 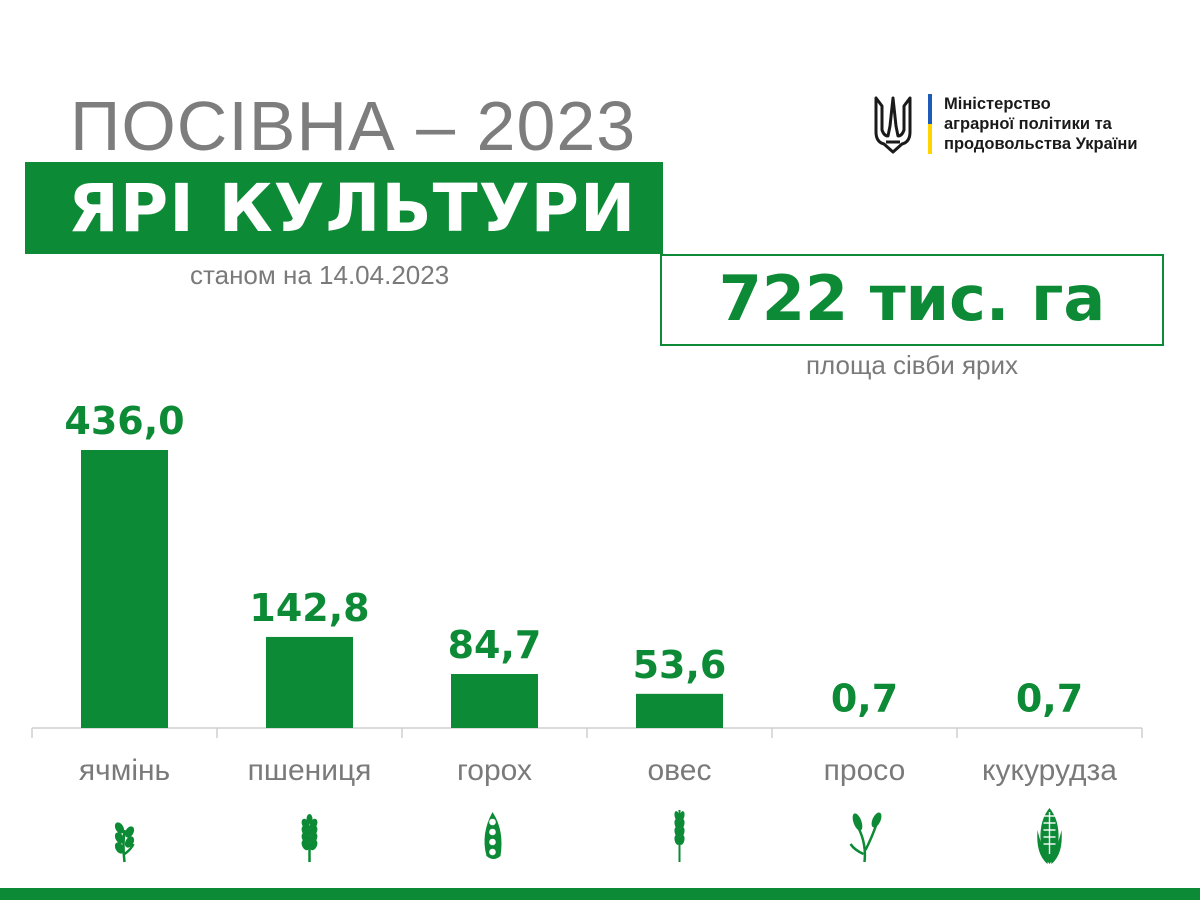 What do you see at coordinates (600, 894) in the screenshot?
I see `footer-bar` at bounding box center [600, 894].